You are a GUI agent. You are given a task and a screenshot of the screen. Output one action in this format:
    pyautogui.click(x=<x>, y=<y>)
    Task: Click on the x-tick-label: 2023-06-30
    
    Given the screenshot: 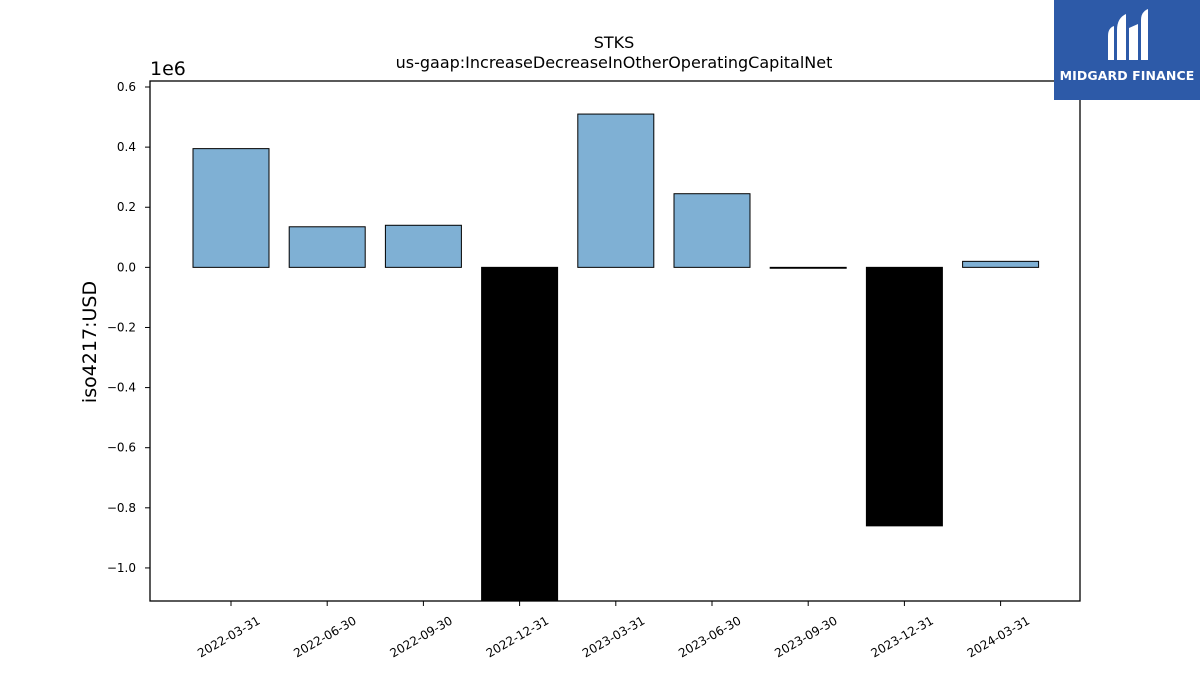 What is the action you would take?
    pyautogui.click(x=709, y=636)
    